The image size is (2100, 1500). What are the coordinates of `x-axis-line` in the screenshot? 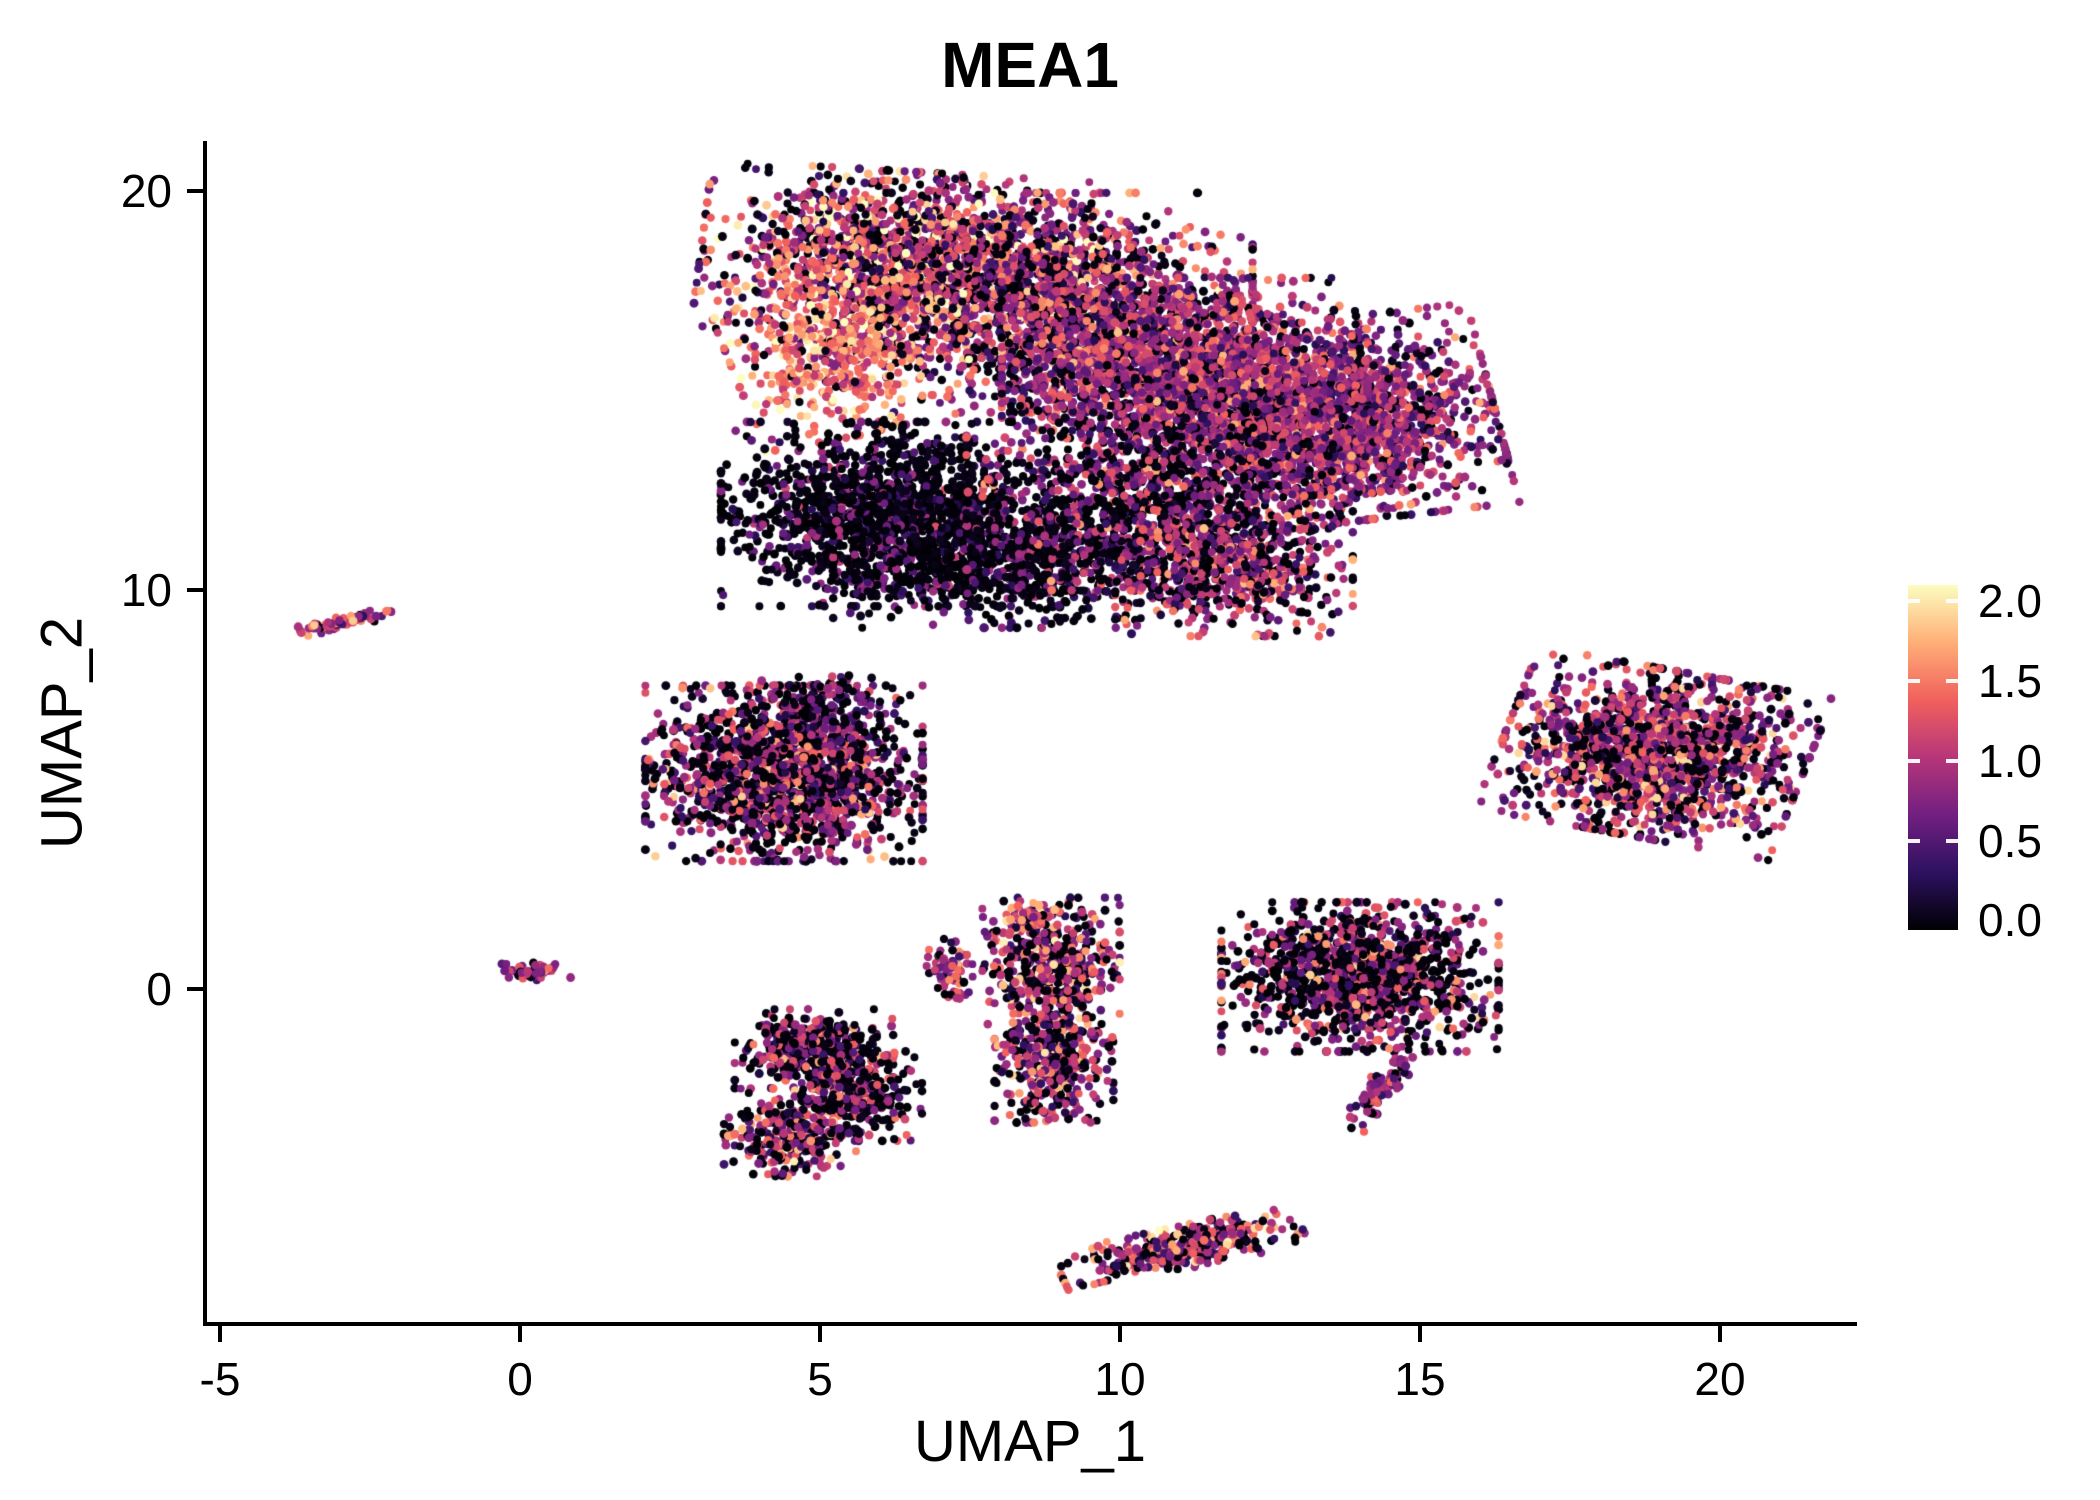 It's located at (1030, 1324).